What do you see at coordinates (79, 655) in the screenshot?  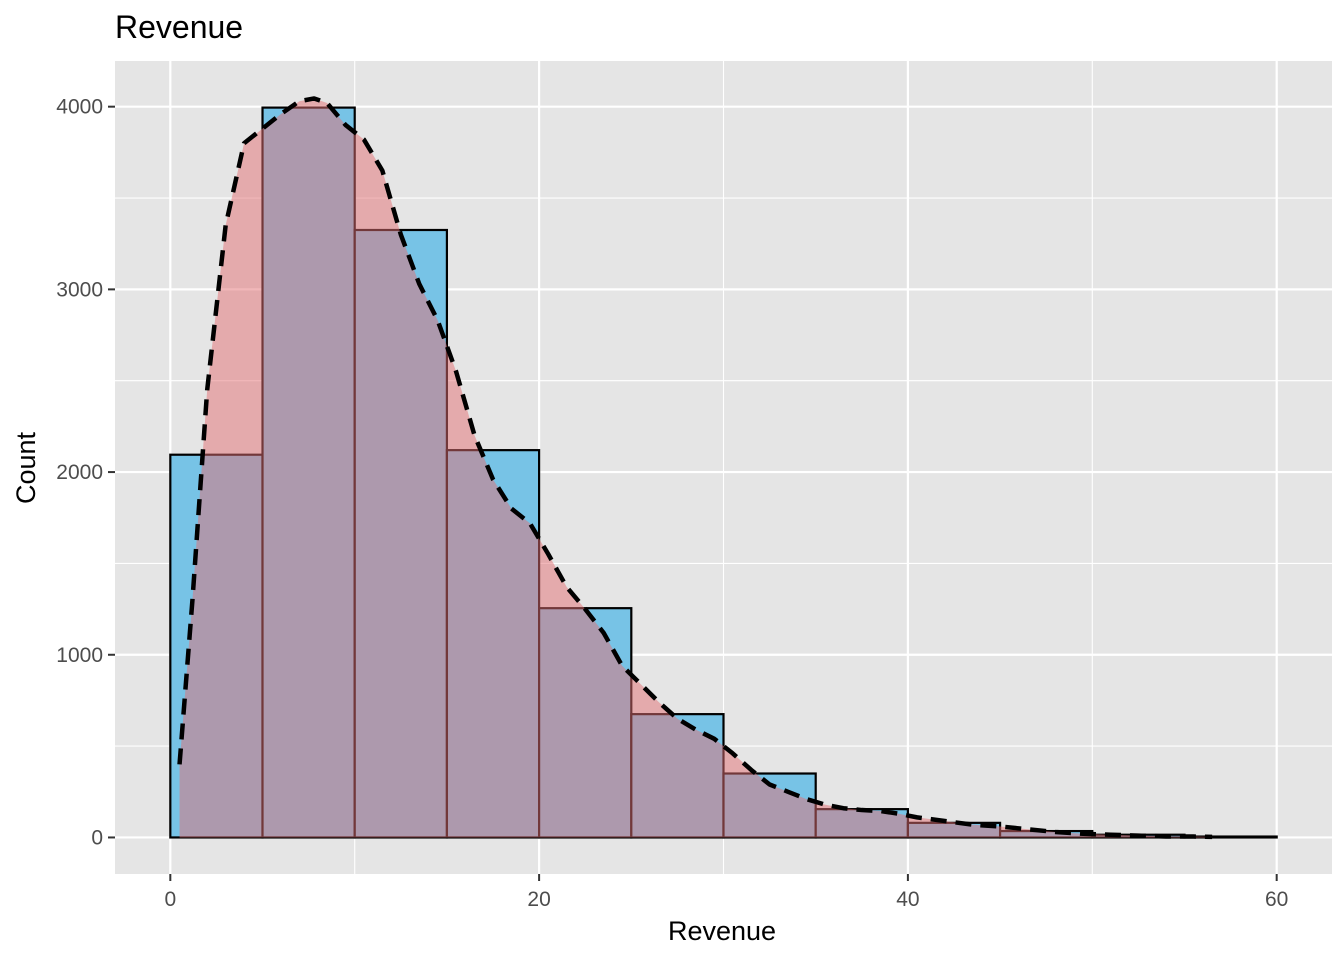 I see `y-tick-label: 1000` at bounding box center [79, 655].